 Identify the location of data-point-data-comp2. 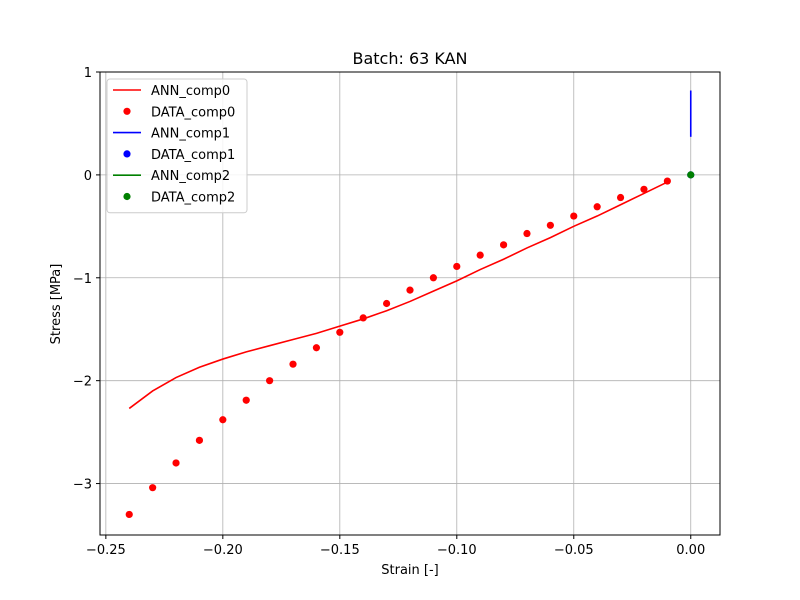
(691, 175).